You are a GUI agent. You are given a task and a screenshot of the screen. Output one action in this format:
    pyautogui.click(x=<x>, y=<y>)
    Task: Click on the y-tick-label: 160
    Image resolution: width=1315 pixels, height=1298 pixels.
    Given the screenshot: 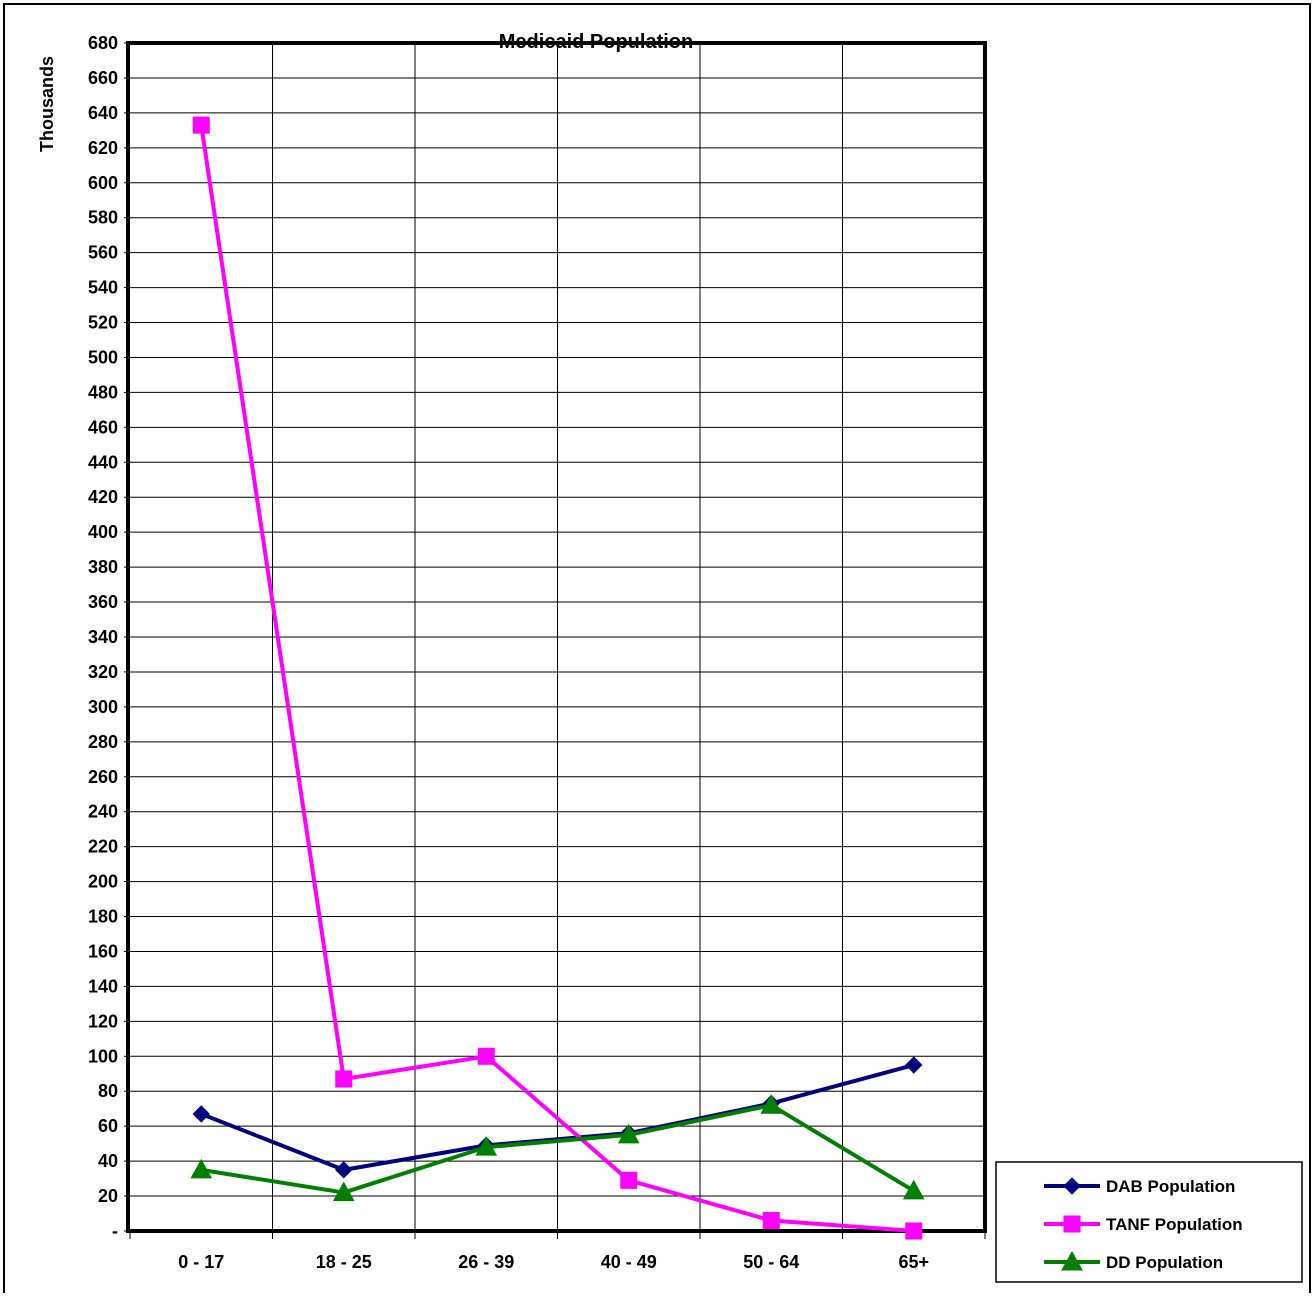 What is the action you would take?
    pyautogui.click(x=103, y=951)
    